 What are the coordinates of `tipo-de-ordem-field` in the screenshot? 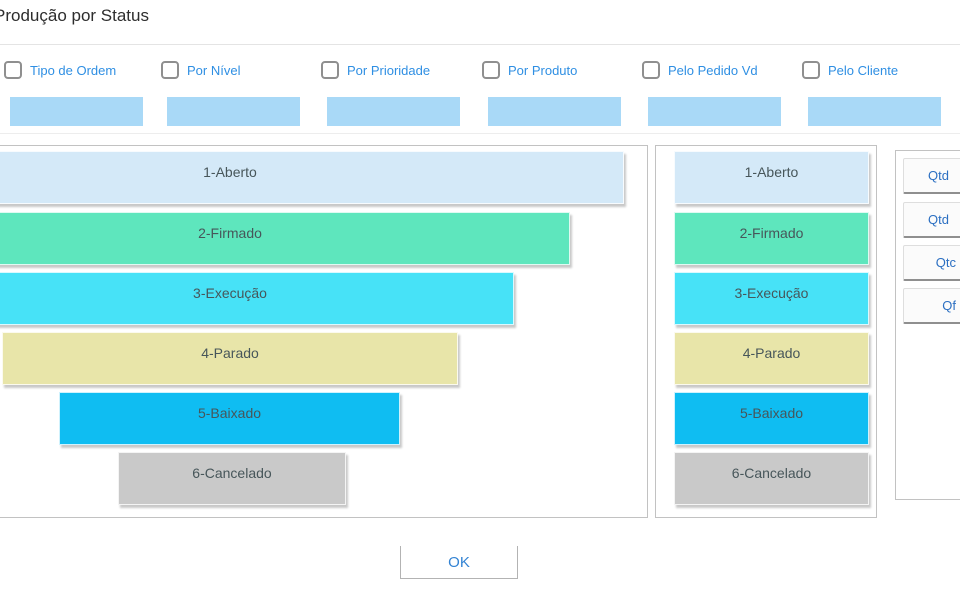 It's located at (76, 111).